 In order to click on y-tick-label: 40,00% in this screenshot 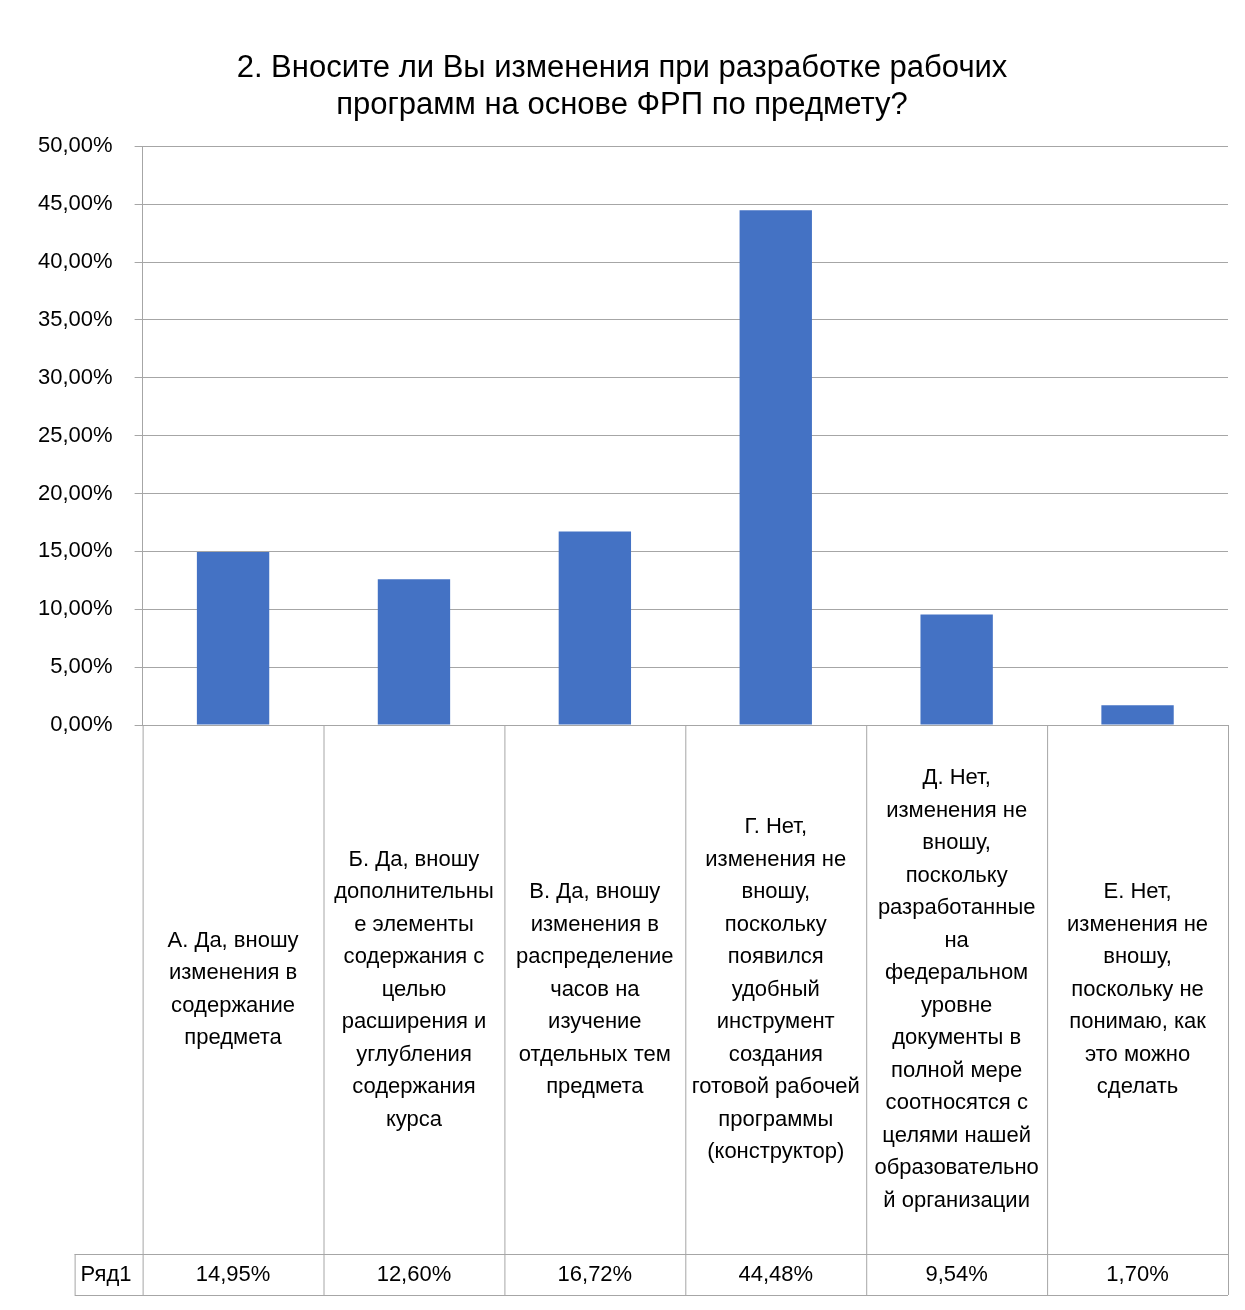, I will do `click(75, 261)`.